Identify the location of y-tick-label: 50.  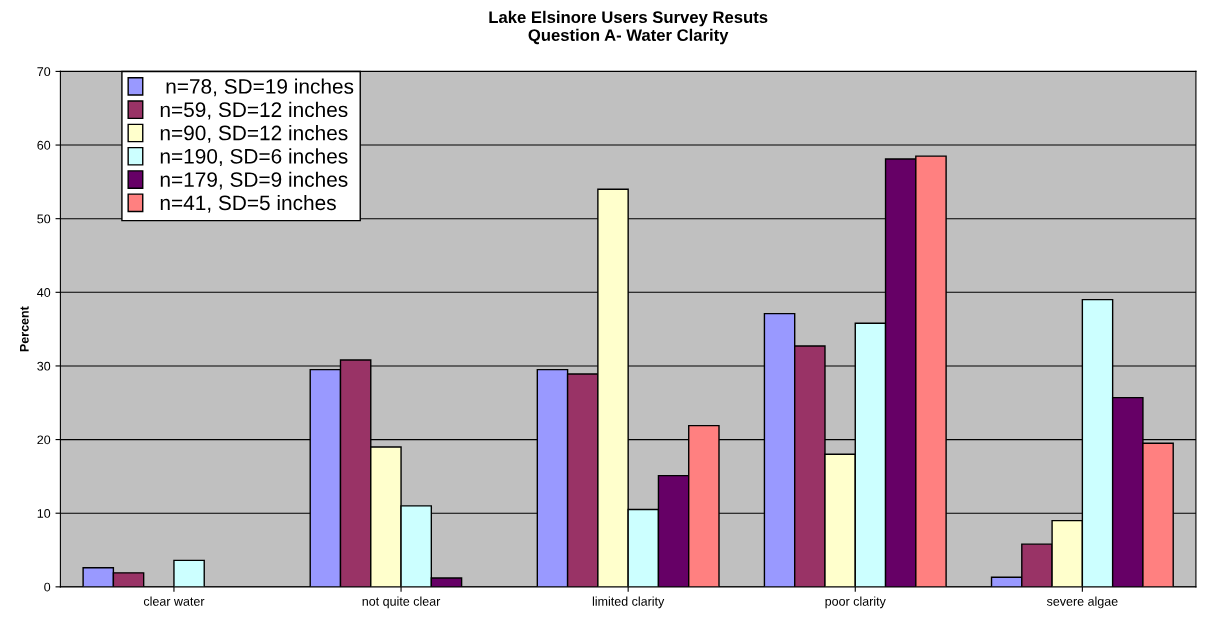
(44, 219).